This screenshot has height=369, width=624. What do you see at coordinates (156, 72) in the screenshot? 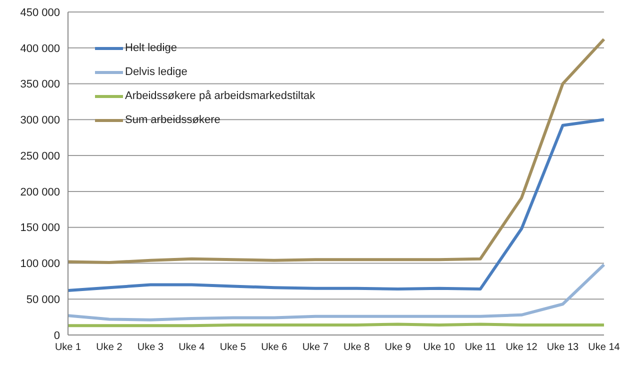
I see `legend-label: Delvis ledige` at bounding box center [156, 72].